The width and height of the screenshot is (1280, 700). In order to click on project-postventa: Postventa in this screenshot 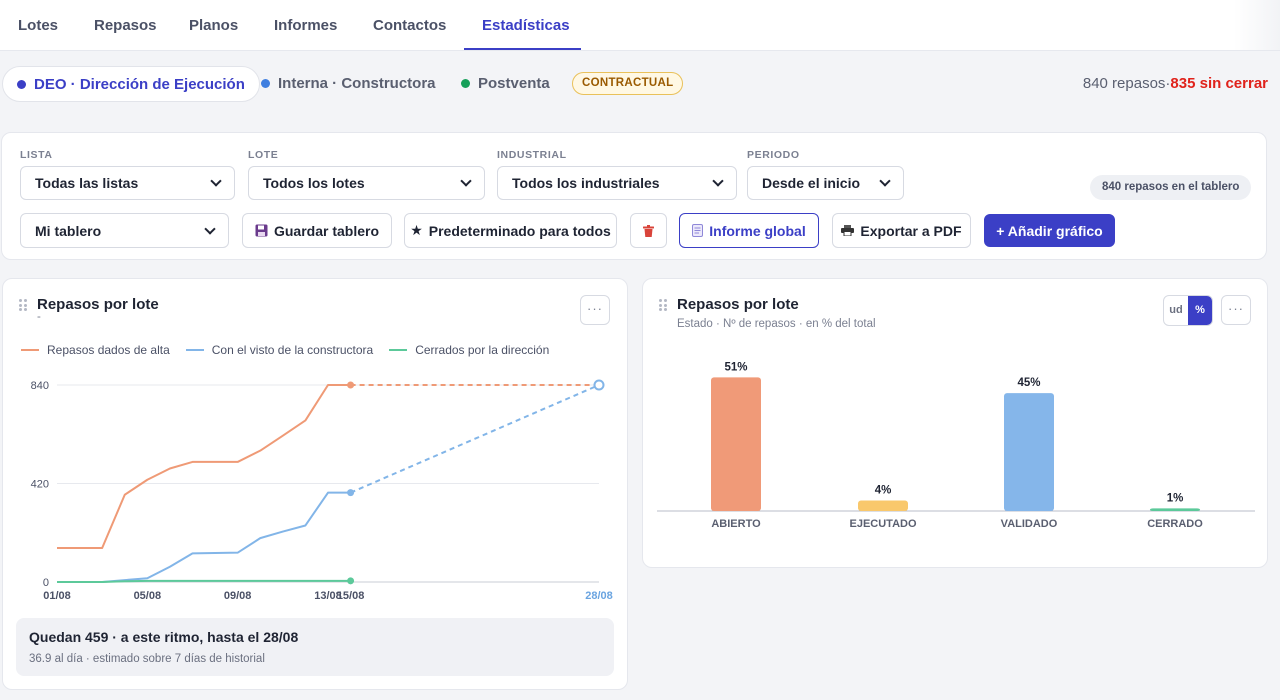, I will do `click(505, 83)`.